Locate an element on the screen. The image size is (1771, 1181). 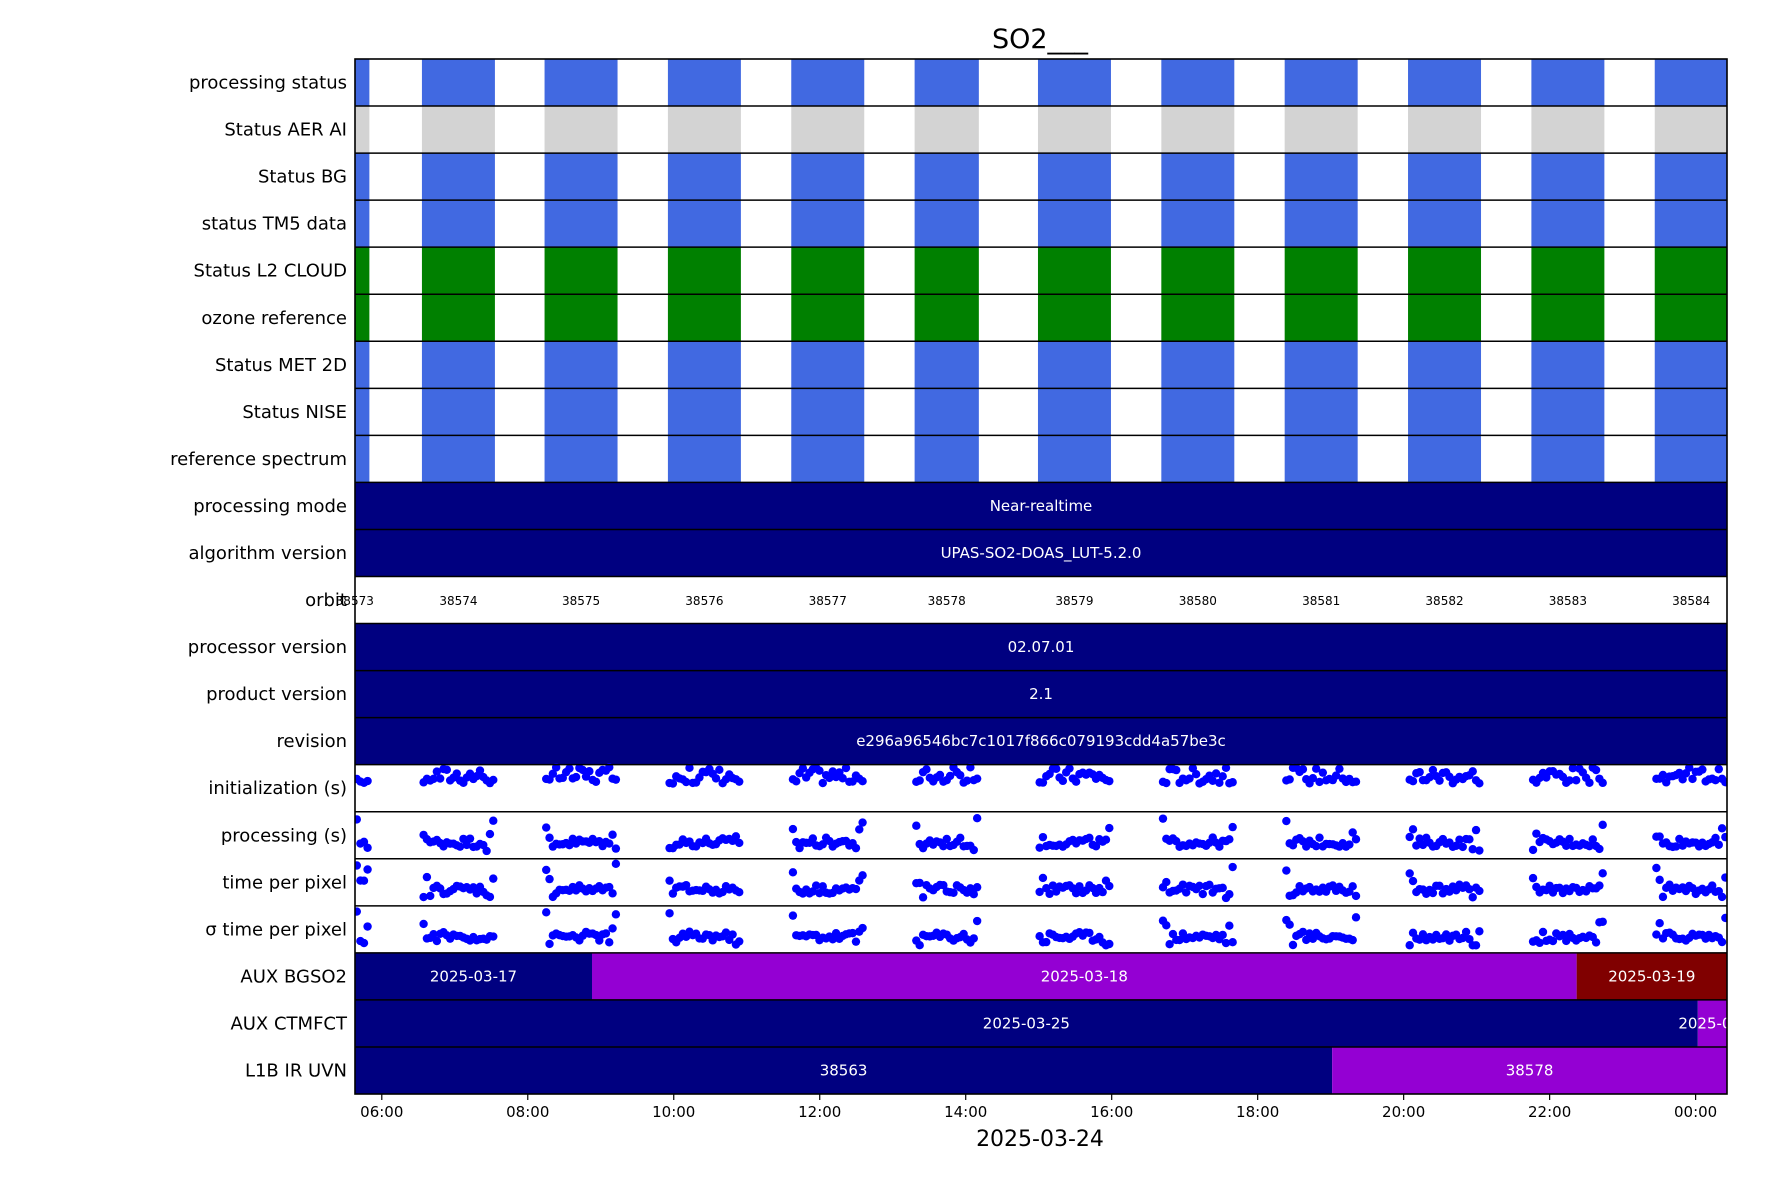
orbit-label-38576: 38576 is located at coordinates (704, 601).